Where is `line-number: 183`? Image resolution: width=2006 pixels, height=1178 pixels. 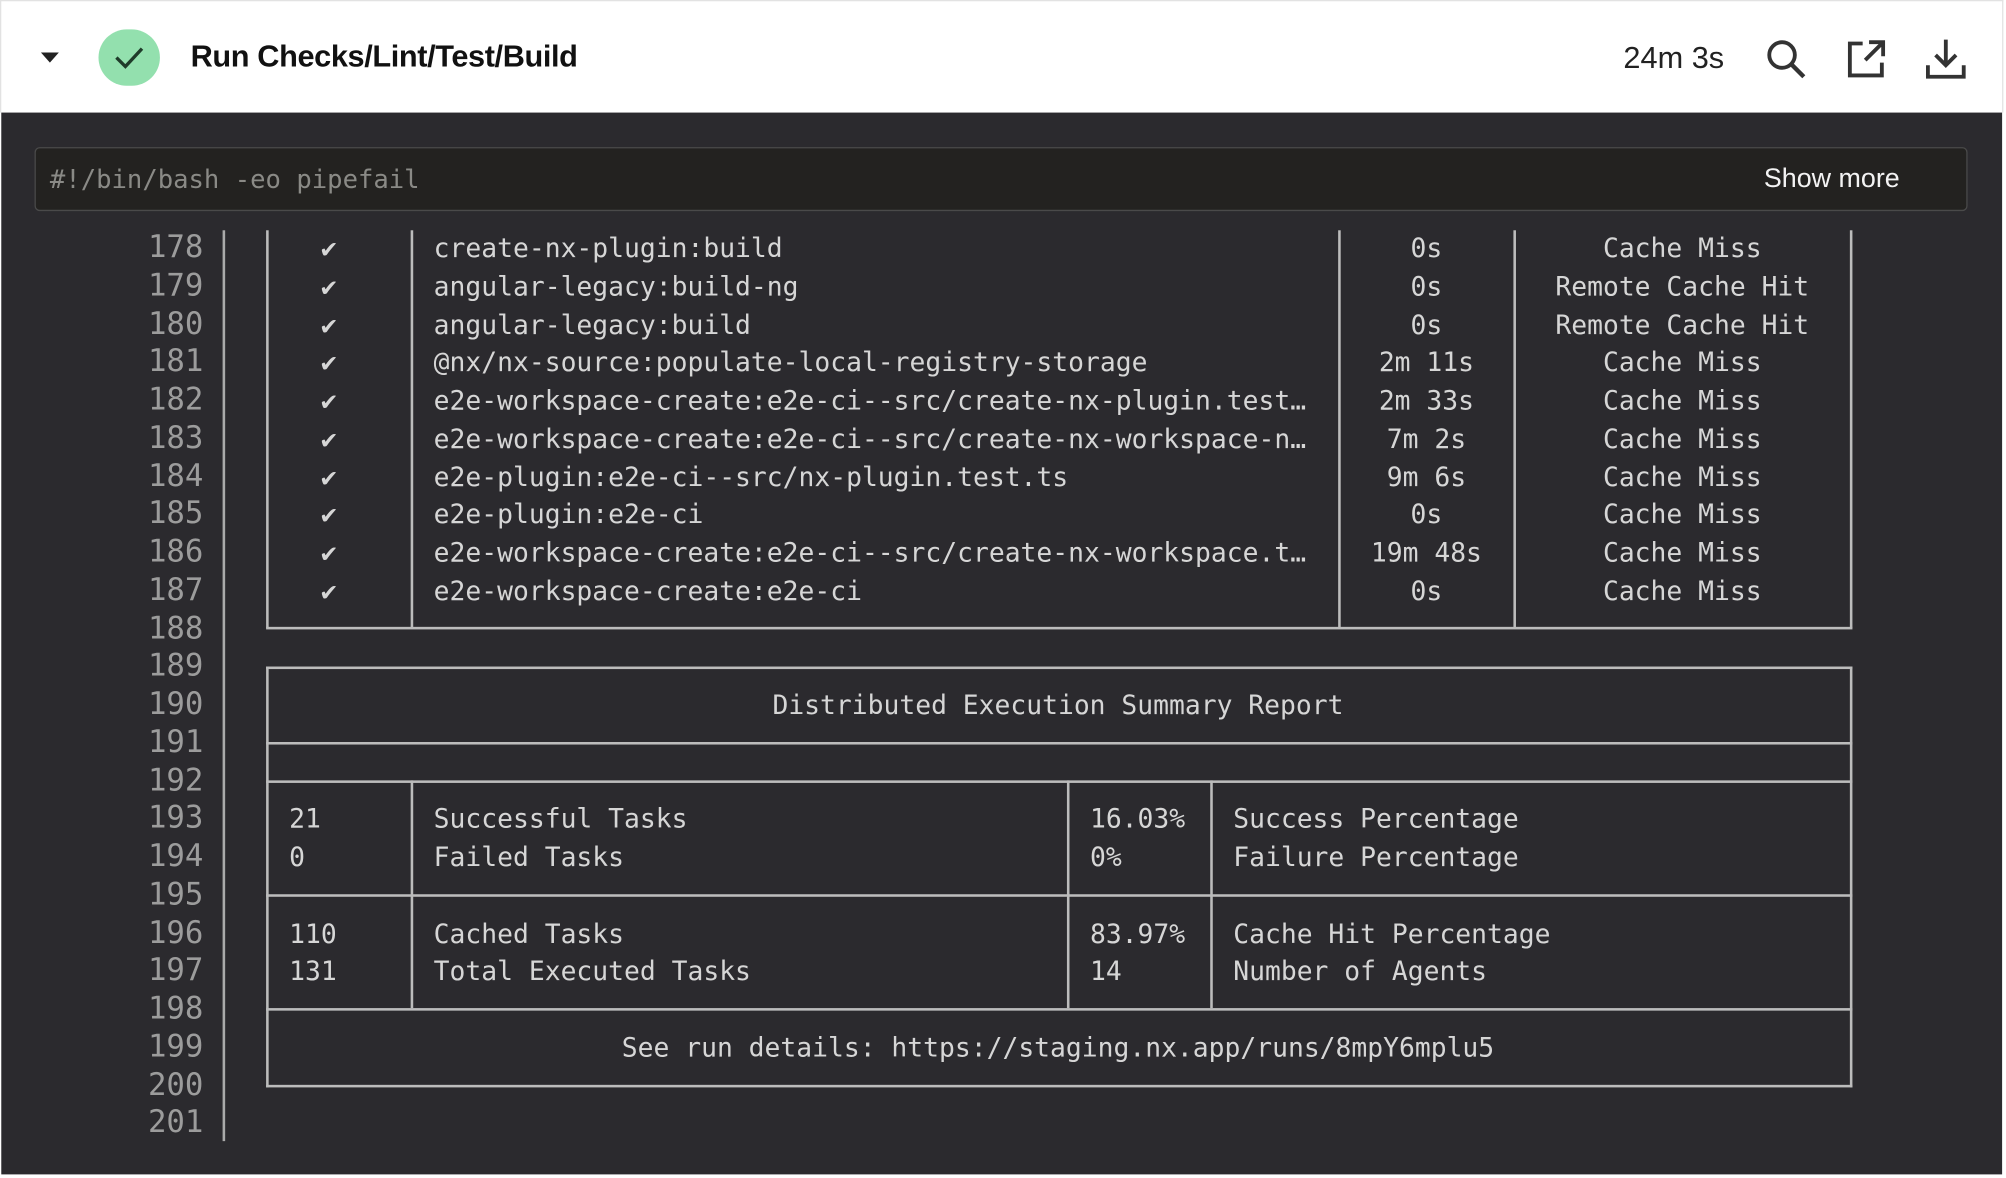
line-number: 183 is located at coordinates (175, 437).